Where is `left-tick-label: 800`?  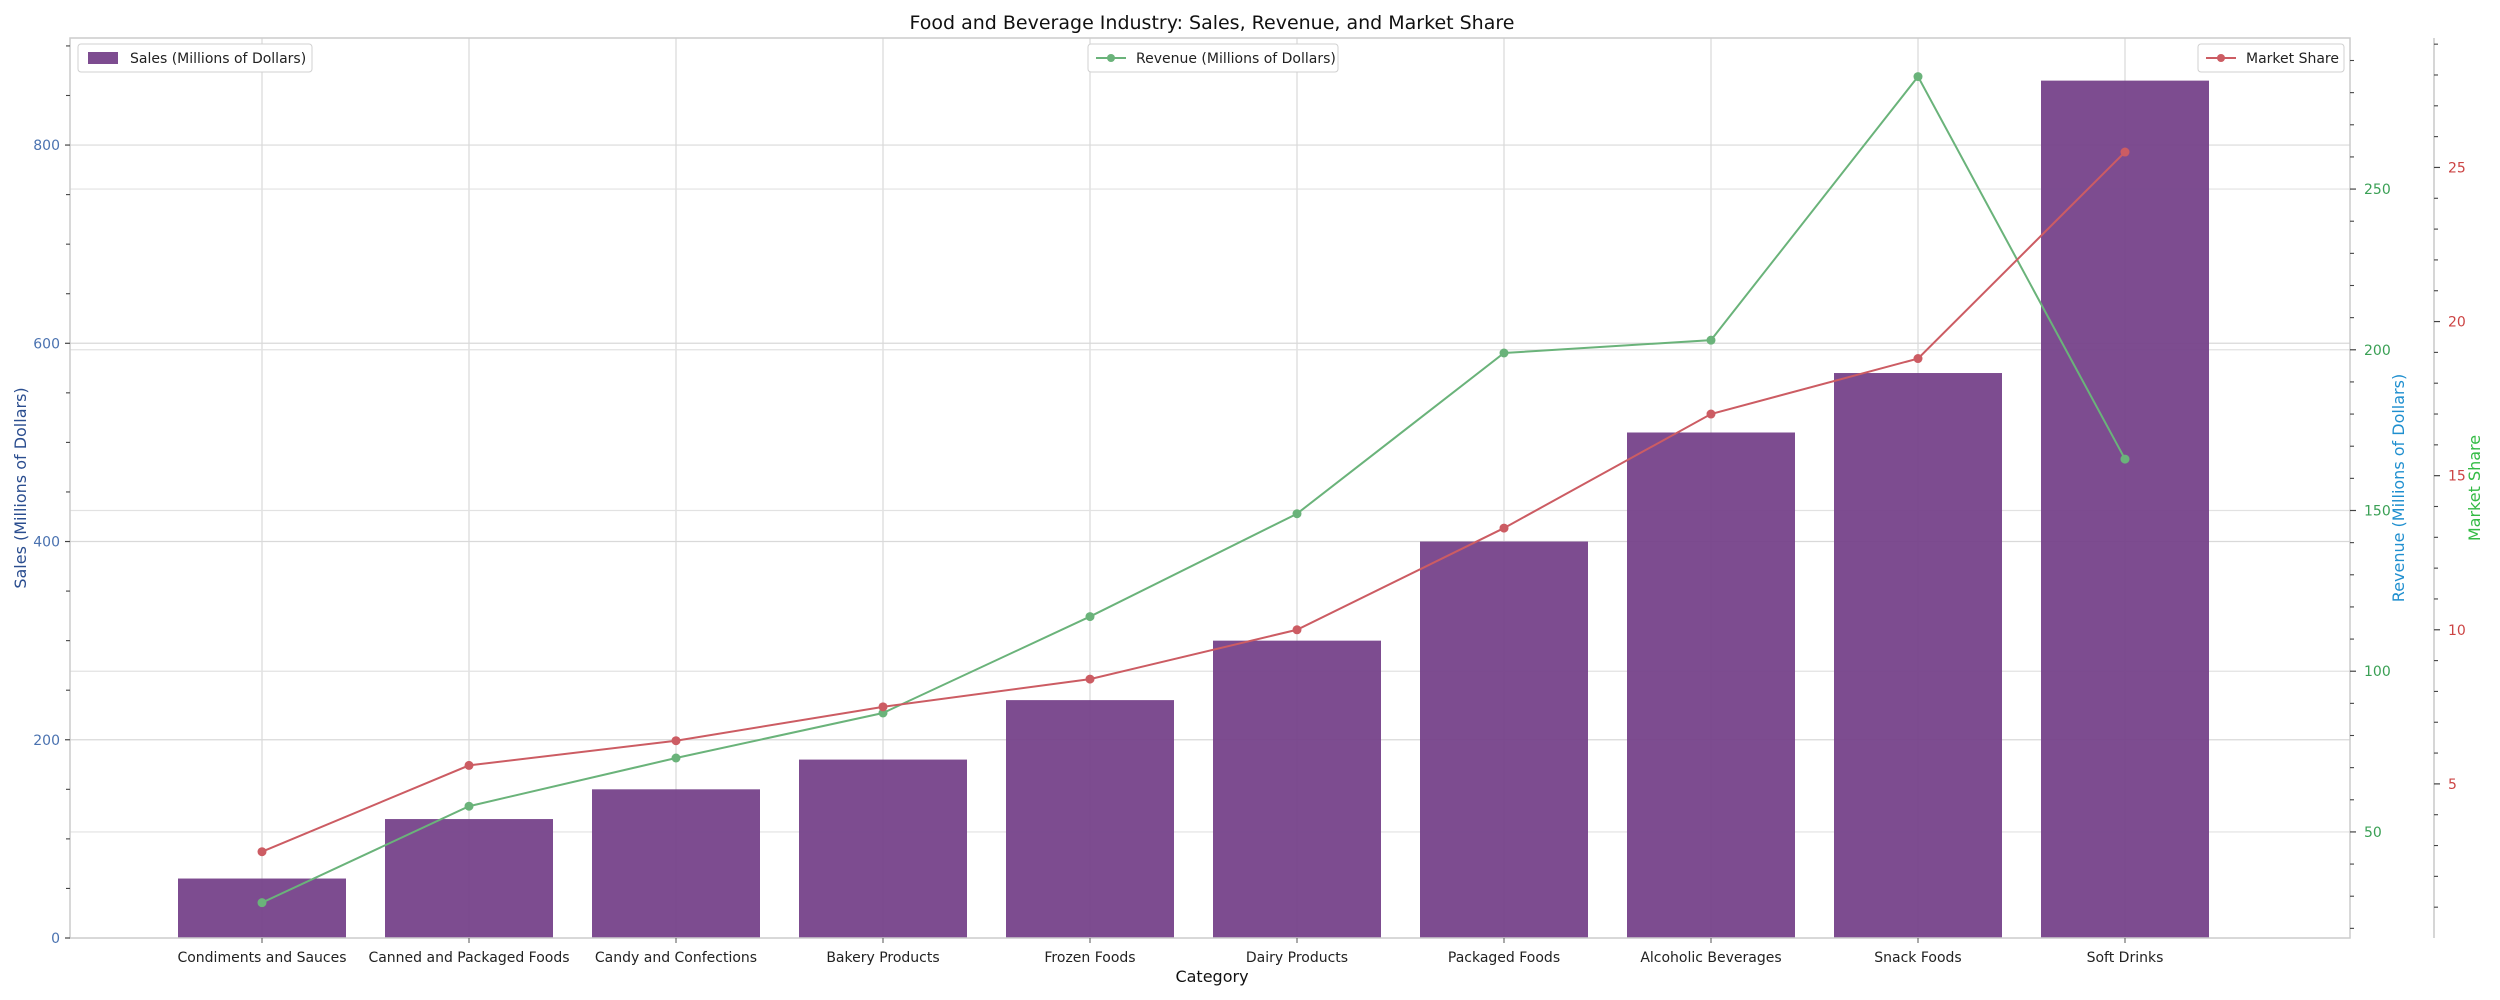 left-tick-label: 800 is located at coordinates (46, 146).